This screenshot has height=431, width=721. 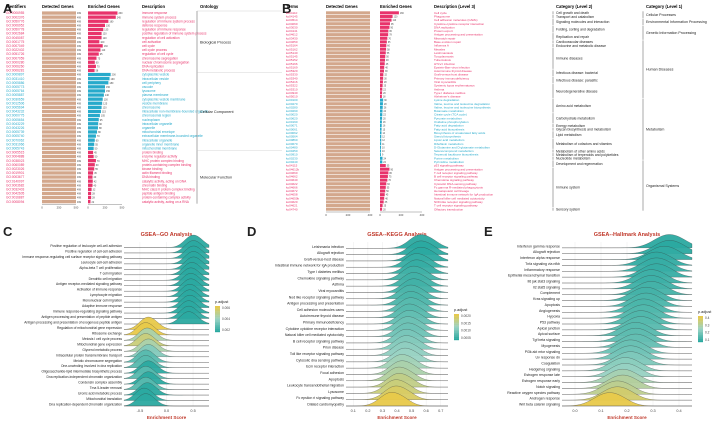 What do you see at coordinates (148, 46) in the screenshot?
I see `row-description: cell cycle` at bounding box center [148, 46].